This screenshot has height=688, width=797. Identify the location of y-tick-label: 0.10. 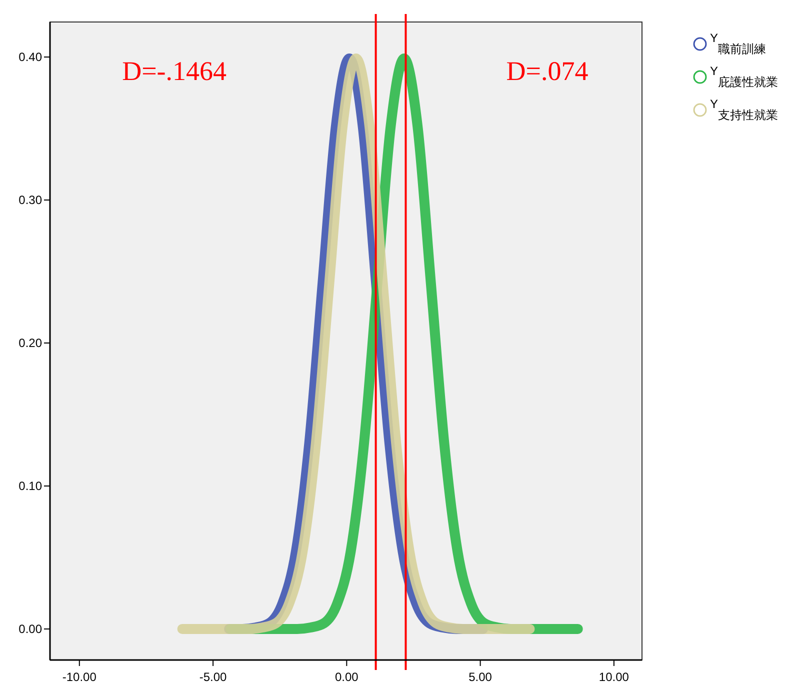
(30, 485).